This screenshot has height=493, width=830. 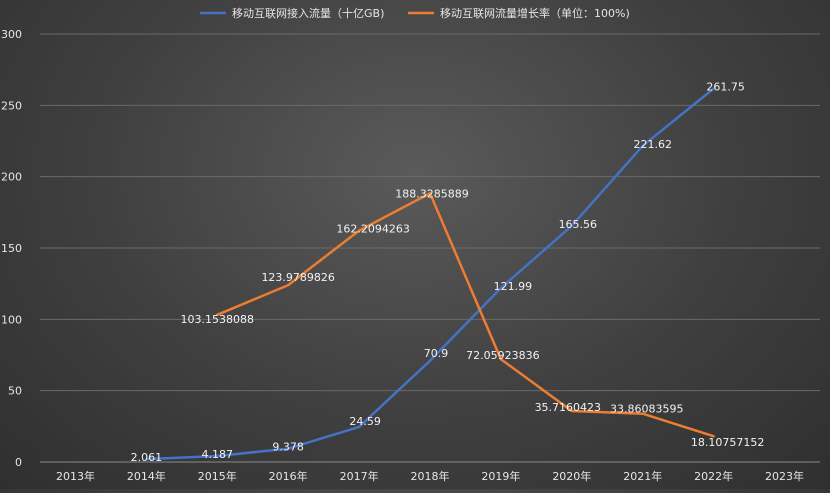 I want to click on x-tick-label: 2020年, so click(x=571, y=476).